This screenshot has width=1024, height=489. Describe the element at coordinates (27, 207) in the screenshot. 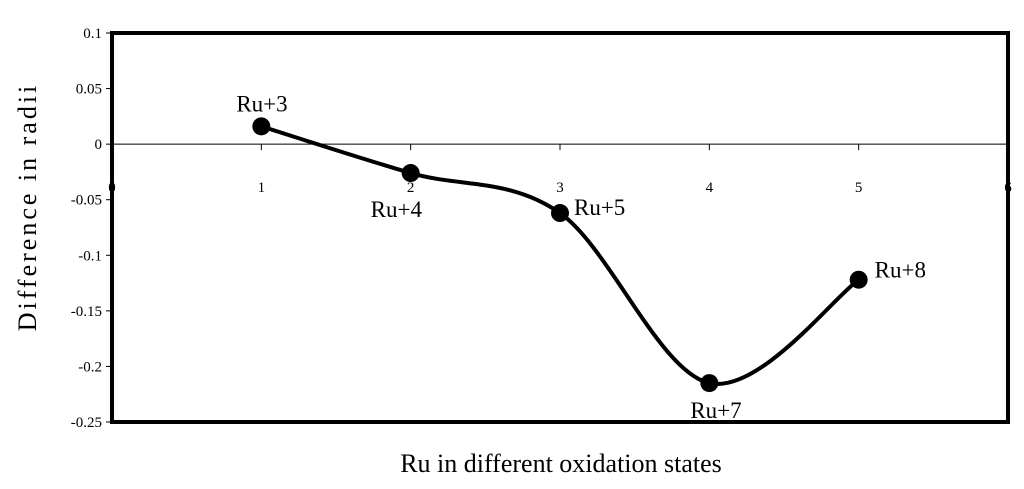

I see `y-axis-label: Difference in radii` at that location.